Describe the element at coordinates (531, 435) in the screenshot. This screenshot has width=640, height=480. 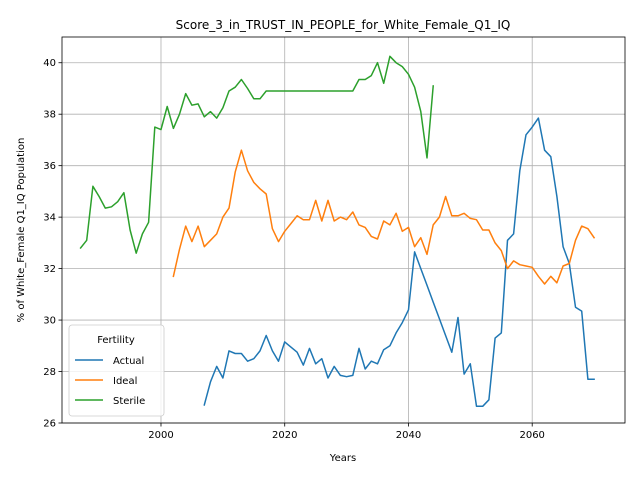
I see `x-tick-label: 2060` at that location.